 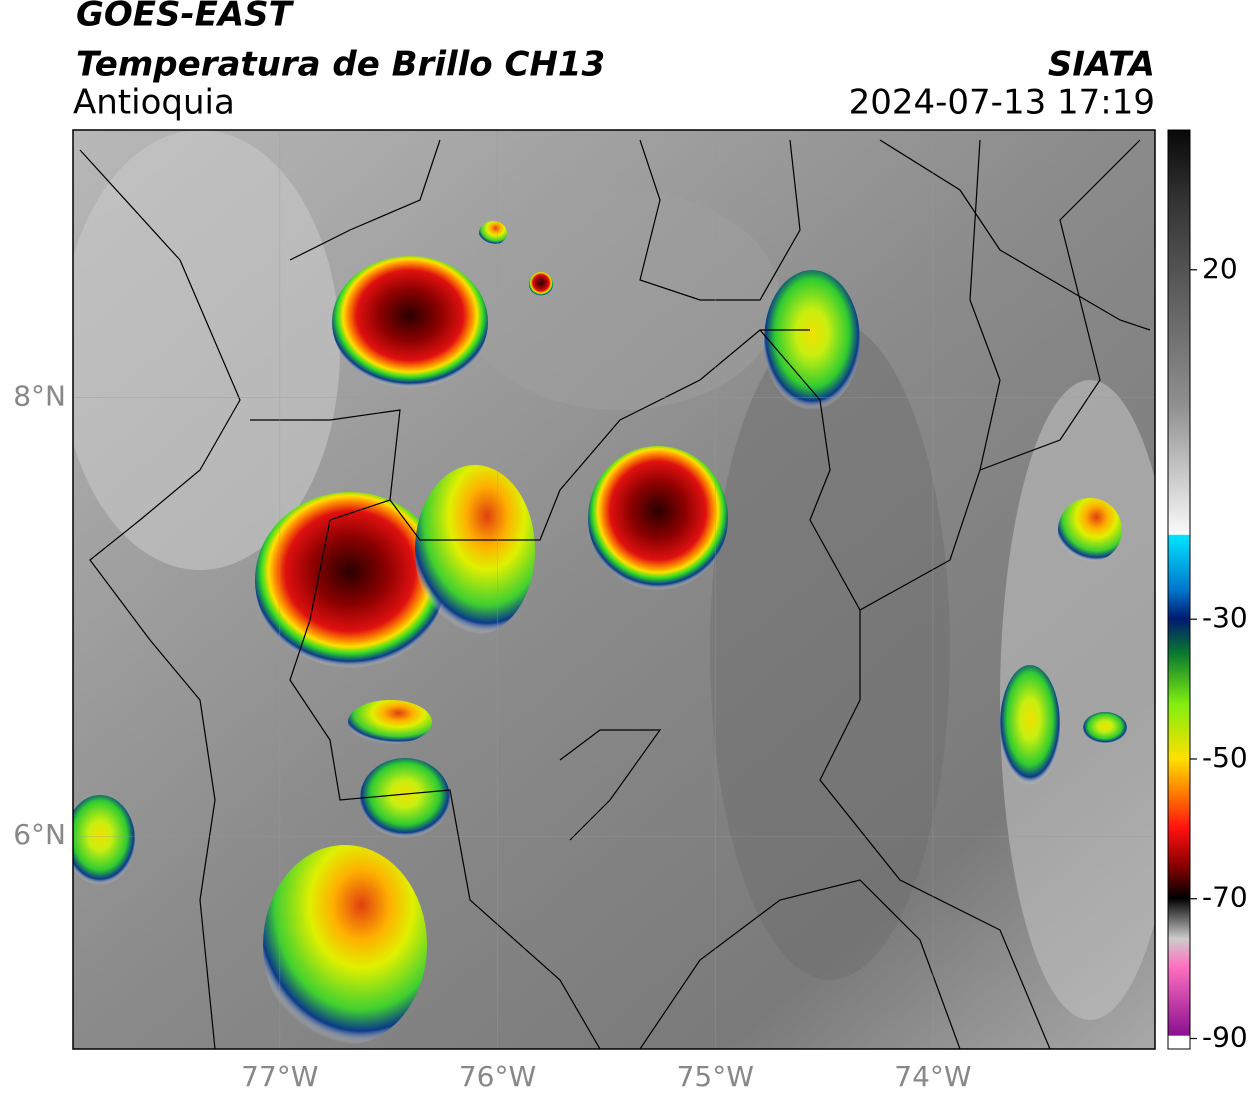 What do you see at coordinates (185, 17) in the screenshot?
I see `satellite: GOES-EAST` at bounding box center [185, 17].